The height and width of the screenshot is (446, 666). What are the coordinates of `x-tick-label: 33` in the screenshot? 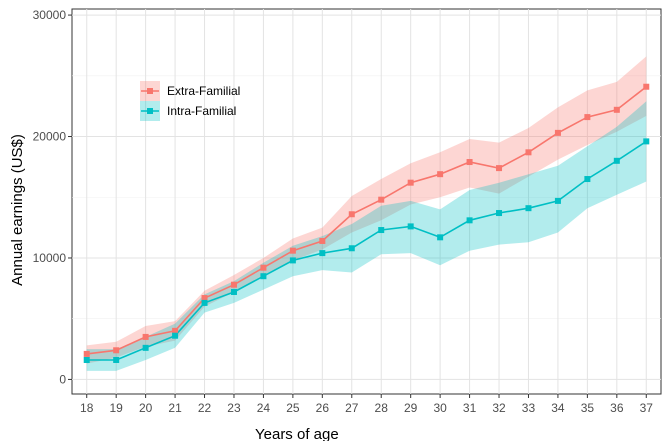 It's located at (529, 408).